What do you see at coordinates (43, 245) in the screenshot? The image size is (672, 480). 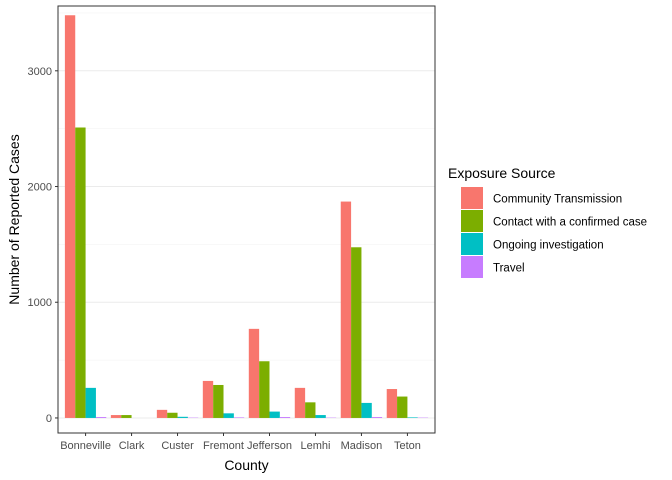 I see `y-axis: 0 1000 2000 3000` at bounding box center [43, 245].